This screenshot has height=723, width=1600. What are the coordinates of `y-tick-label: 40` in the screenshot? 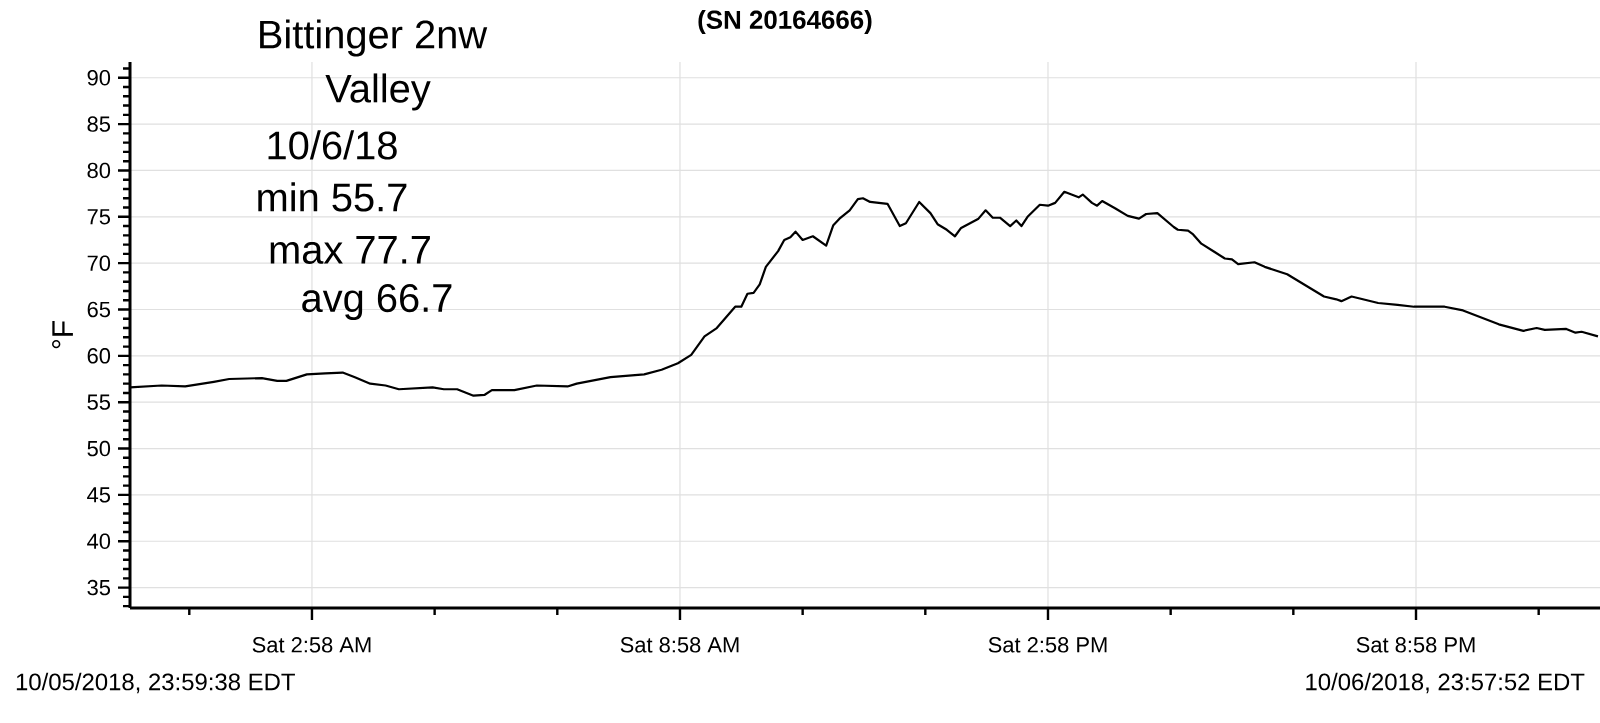 It's located at (99, 541).